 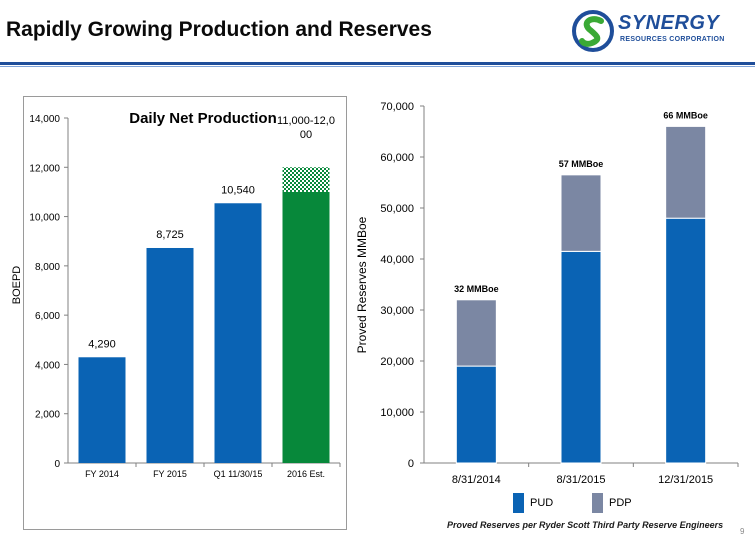 I want to click on production-y-axis-label: BOEPD, so click(x=17, y=285).